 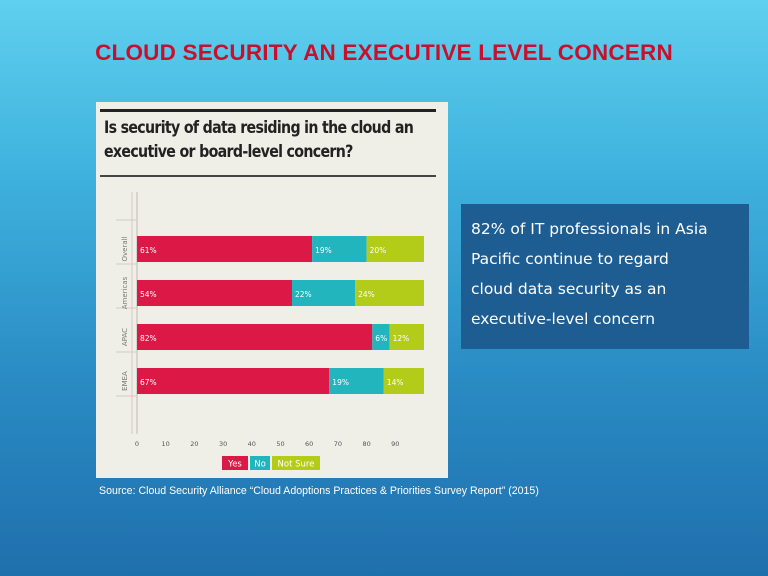 I want to click on legend-label: Not Sure, so click(x=296, y=465).